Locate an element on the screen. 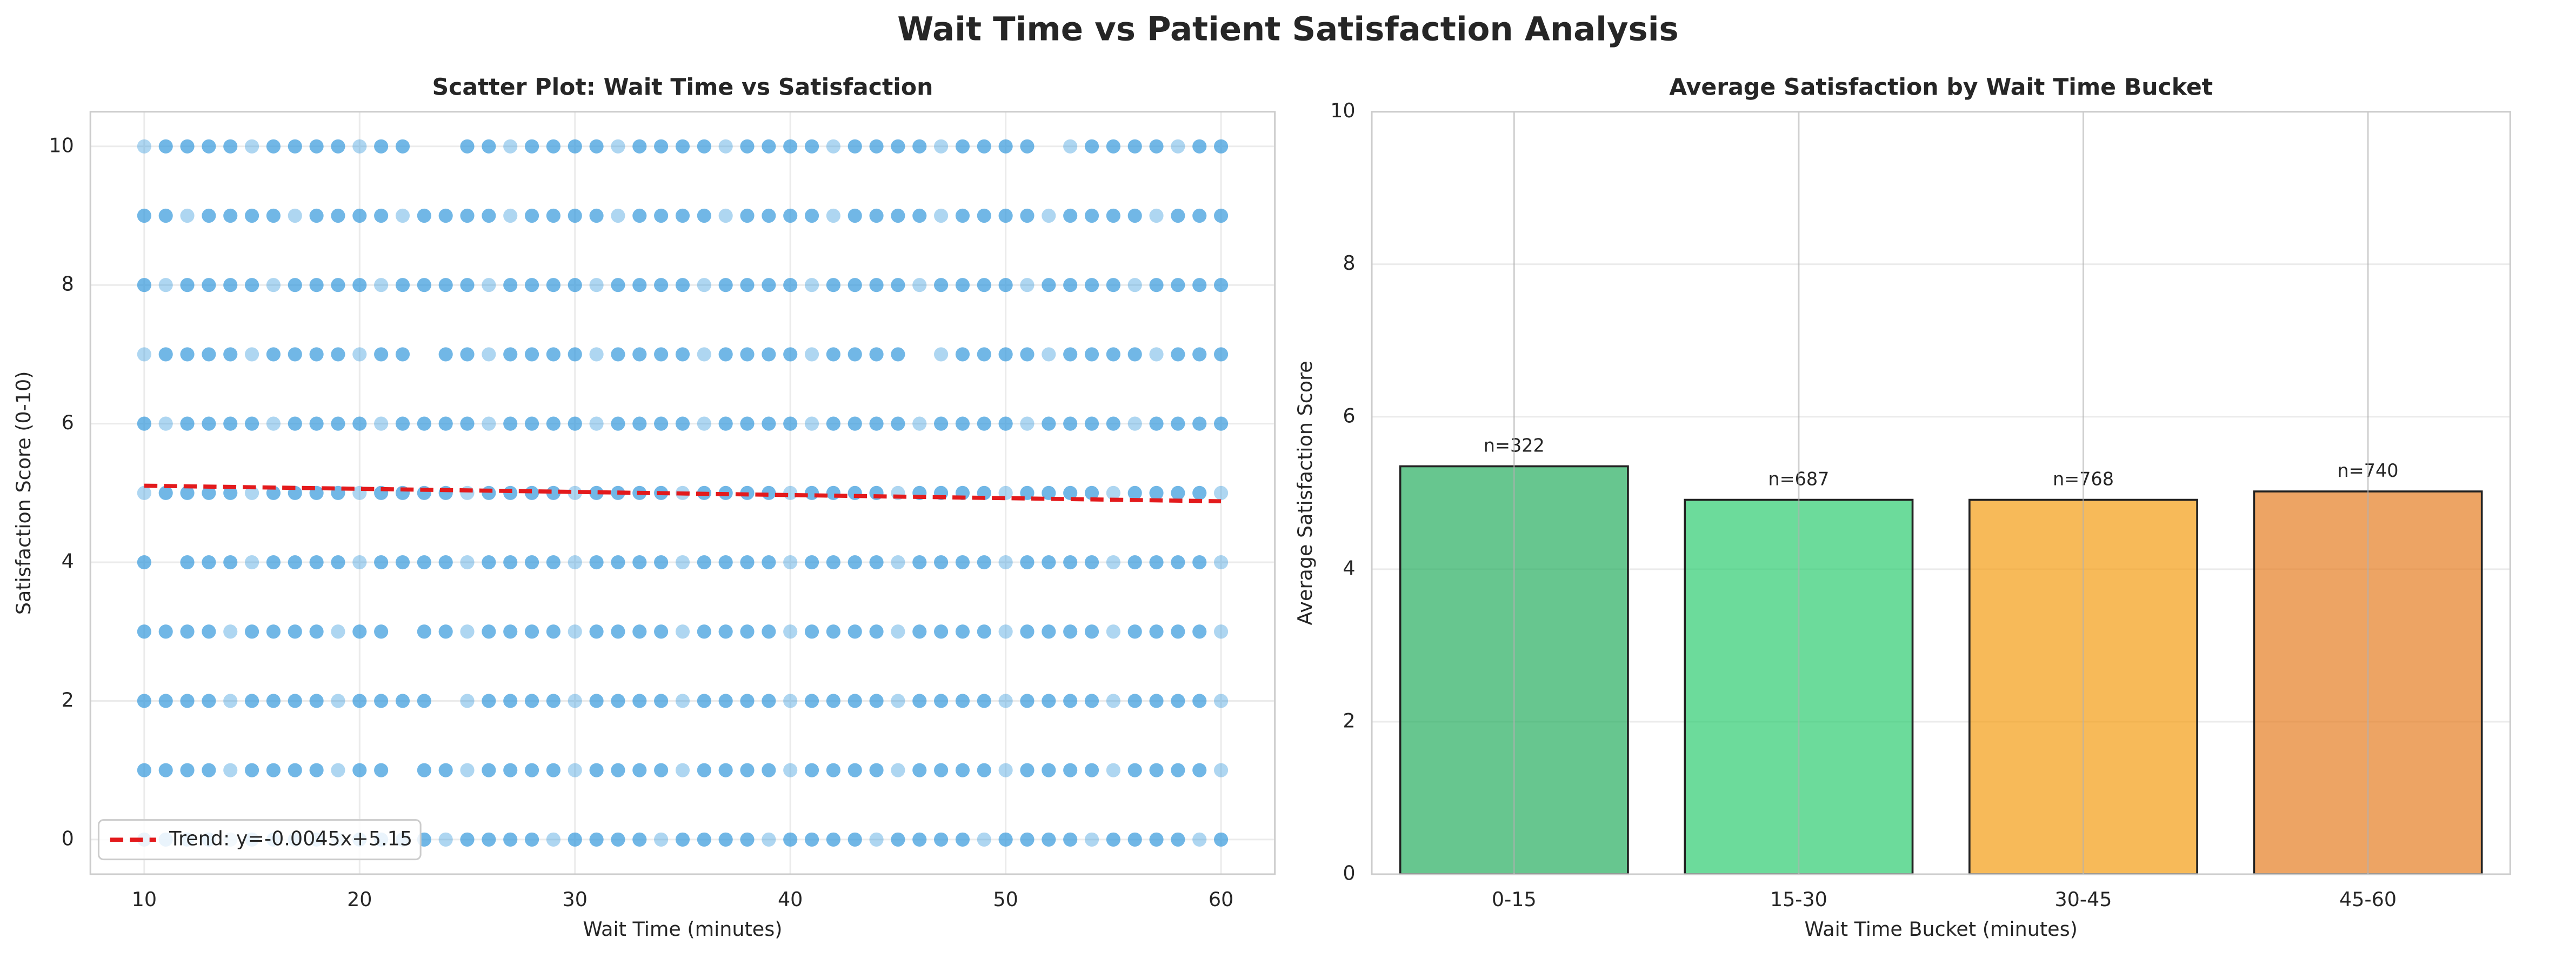 The height and width of the screenshot is (958, 2576). x-tick-label: 30-45 is located at coordinates (2083, 899).